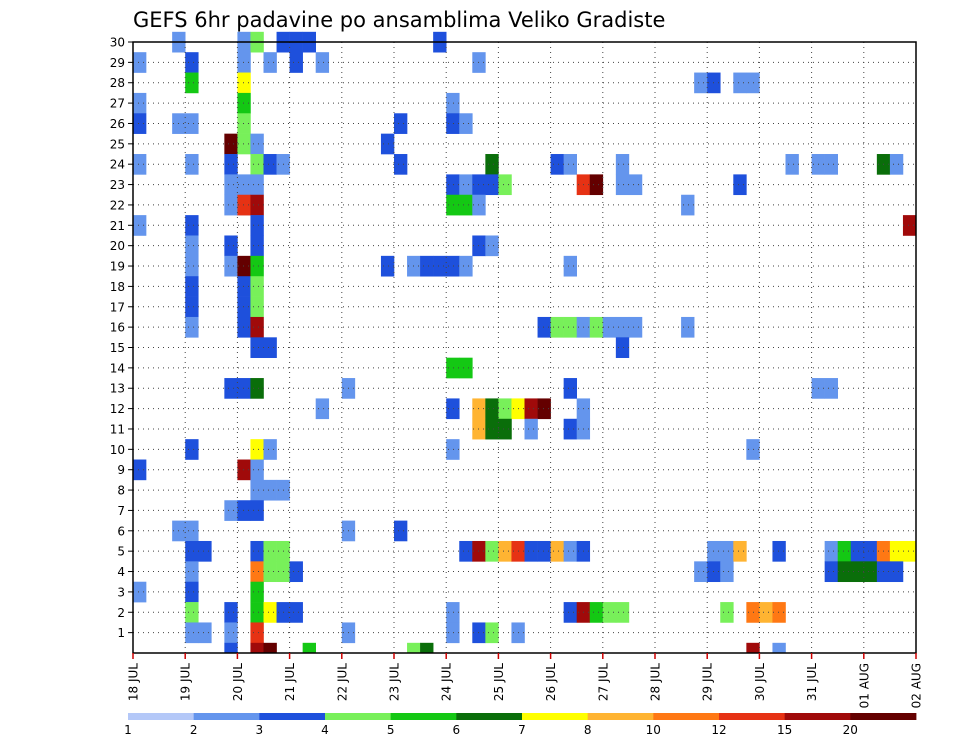 The image size is (960, 742). What do you see at coordinates (117, 246) in the screenshot?
I see `y-tick-label: 20` at bounding box center [117, 246].